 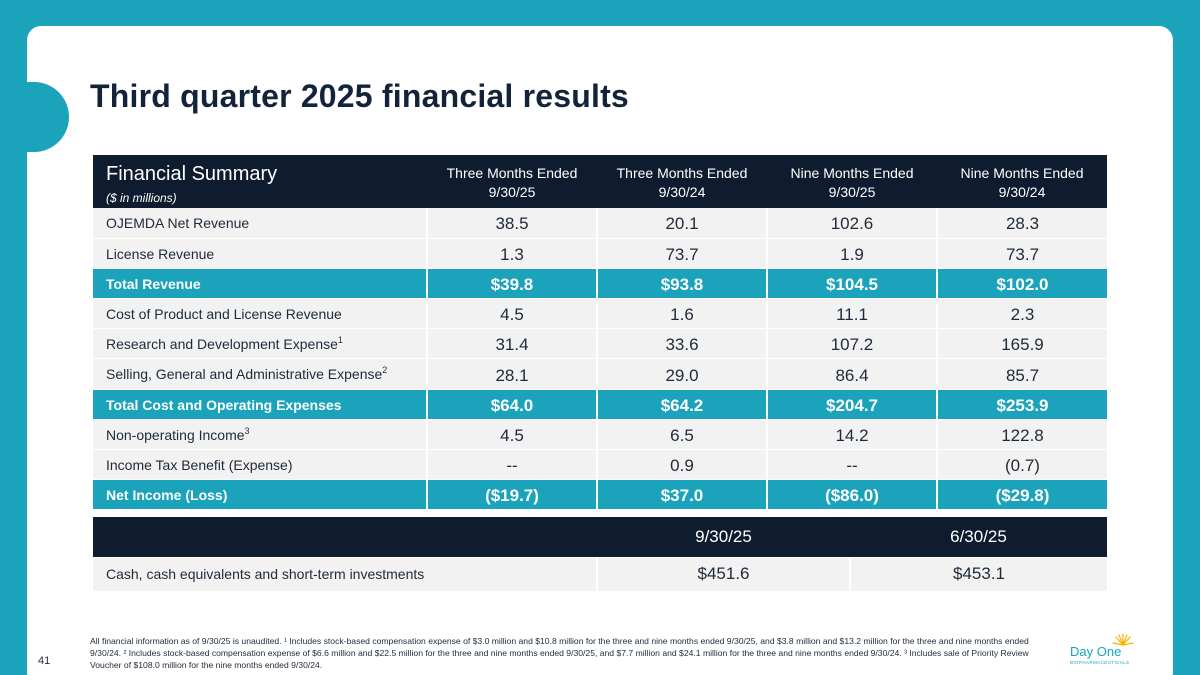 What do you see at coordinates (385, 370) in the screenshot?
I see `footnote-marker: 2` at bounding box center [385, 370].